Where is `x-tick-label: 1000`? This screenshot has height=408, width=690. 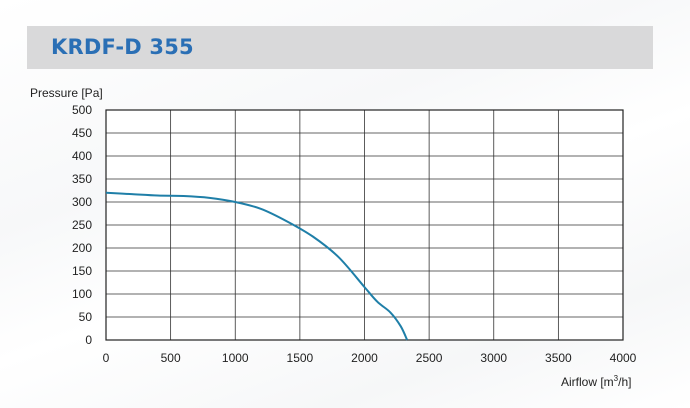 x-tick-label: 1000 is located at coordinates (235, 358).